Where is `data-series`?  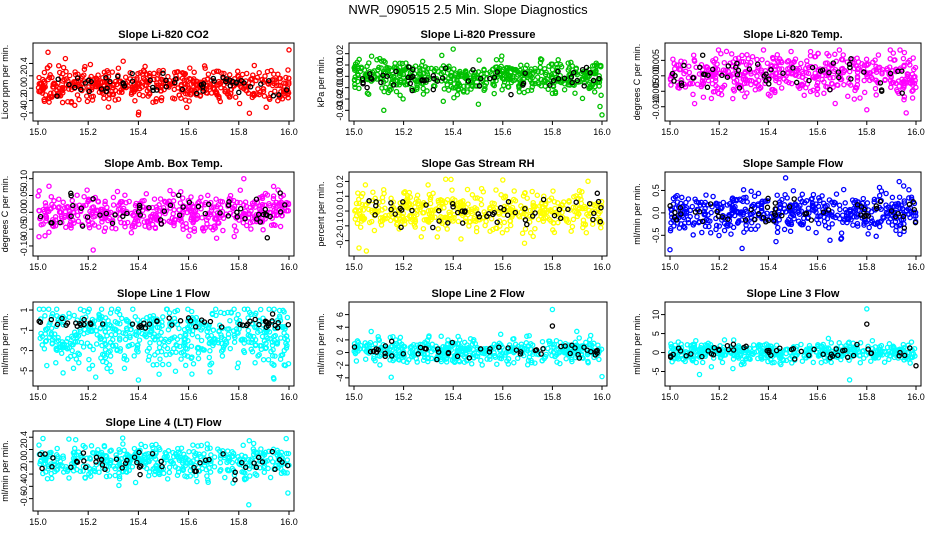 data-series is located at coordinates (478, 343).